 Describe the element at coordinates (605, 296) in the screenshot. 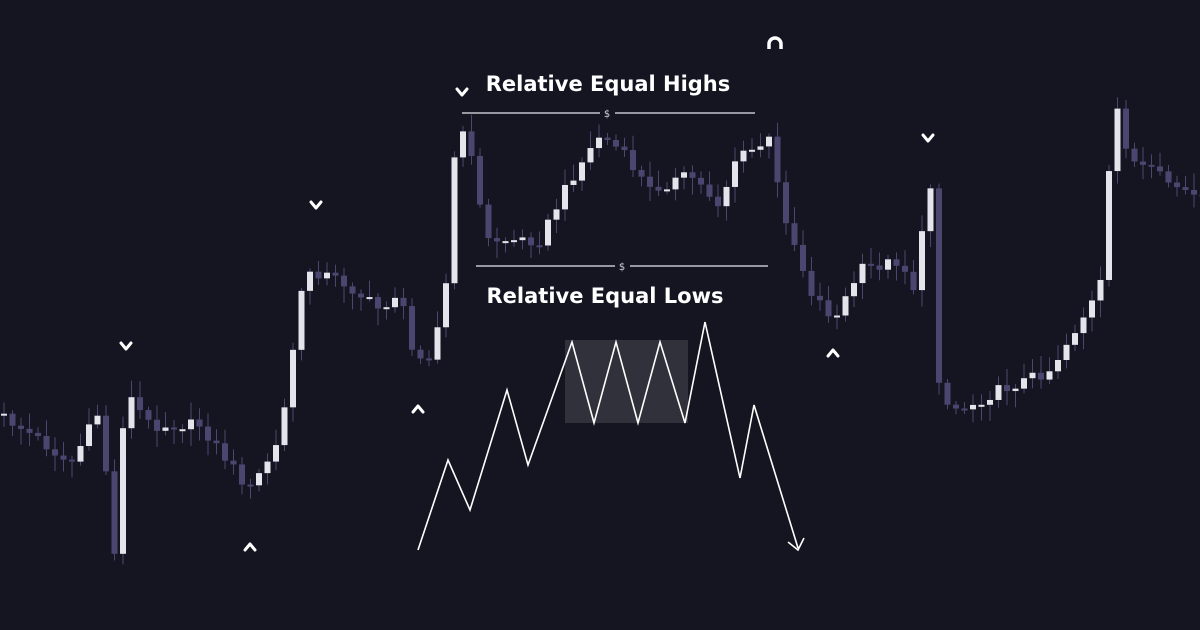

I see `lows-label: Relative Equal Lows` at that location.